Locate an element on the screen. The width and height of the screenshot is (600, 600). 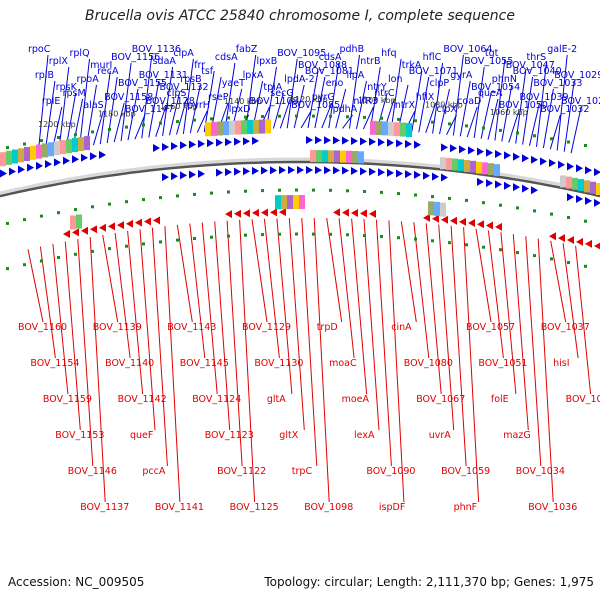
gene-label: recA is located at coordinates (108, 71).